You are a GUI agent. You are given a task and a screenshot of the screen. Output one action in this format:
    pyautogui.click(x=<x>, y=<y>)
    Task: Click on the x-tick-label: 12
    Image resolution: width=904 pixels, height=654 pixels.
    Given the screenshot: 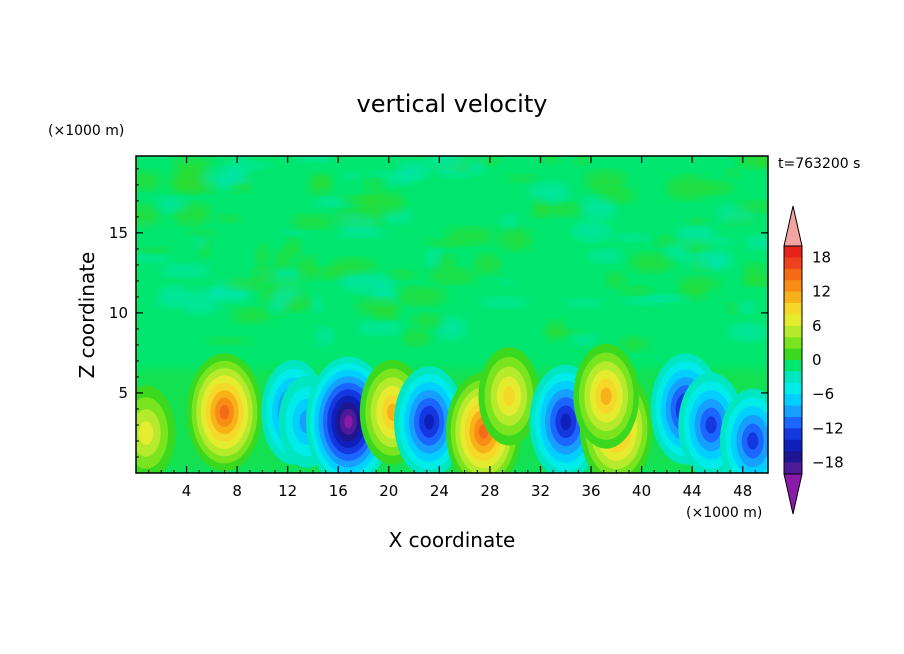 What is the action you would take?
    pyautogui.click(x=287, y=491)
    